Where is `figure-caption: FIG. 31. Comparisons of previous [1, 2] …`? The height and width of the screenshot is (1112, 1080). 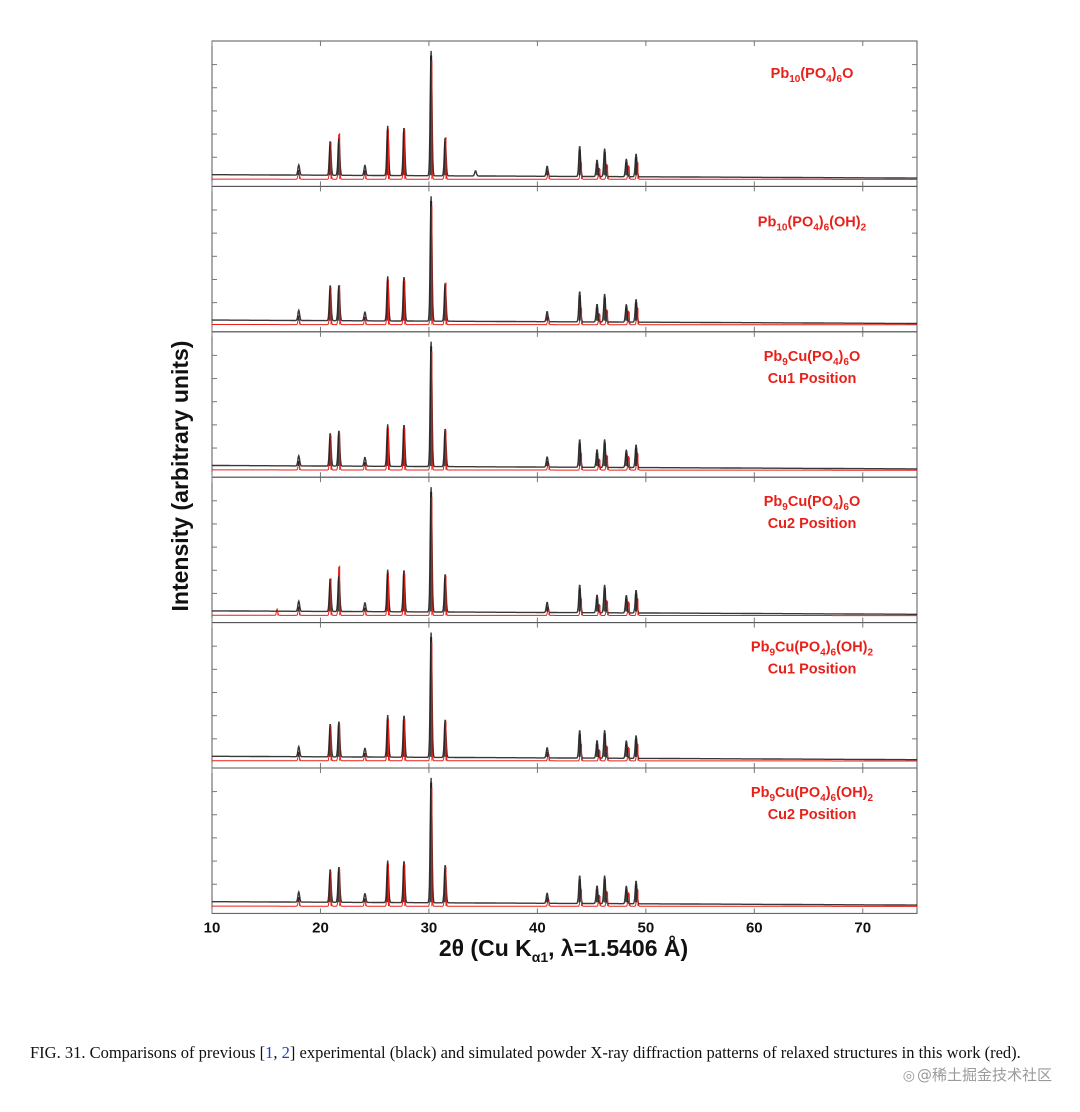
figure-caption: FIG. 31. Comparisons of previous [1, 2] … is located at coordinates (540, 1052).